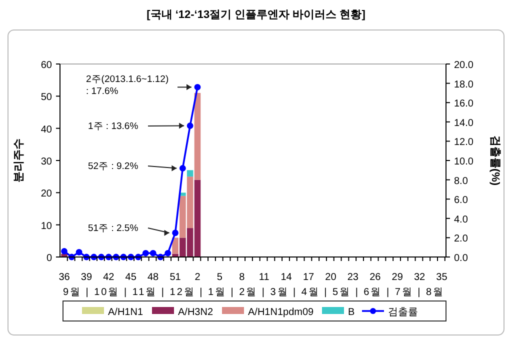 Image resolution: width=512 pixels, height=340 pixels. I want to click on legend-label: B, so click(351, 312).